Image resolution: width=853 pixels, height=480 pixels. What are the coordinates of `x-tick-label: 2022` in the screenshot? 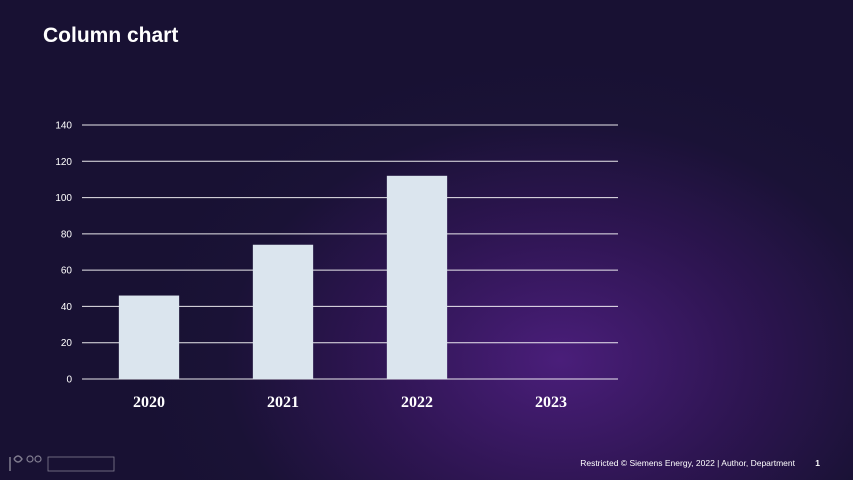 It's located at (417, 402).